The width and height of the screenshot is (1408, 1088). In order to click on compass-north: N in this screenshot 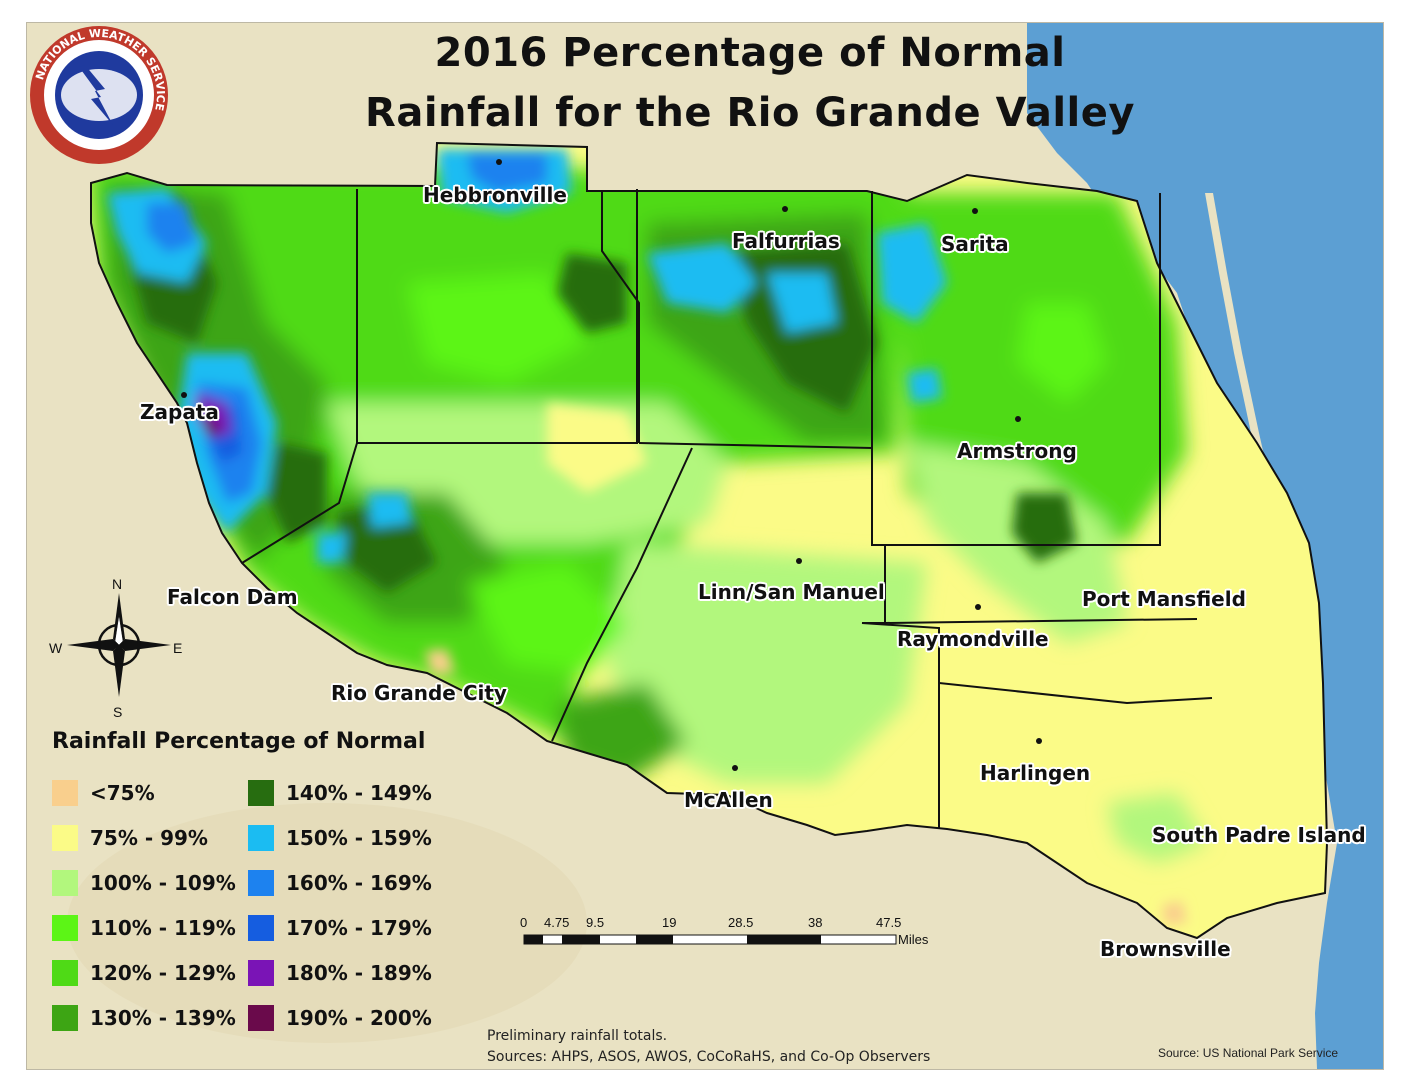, I will do `click(117, 584)`.